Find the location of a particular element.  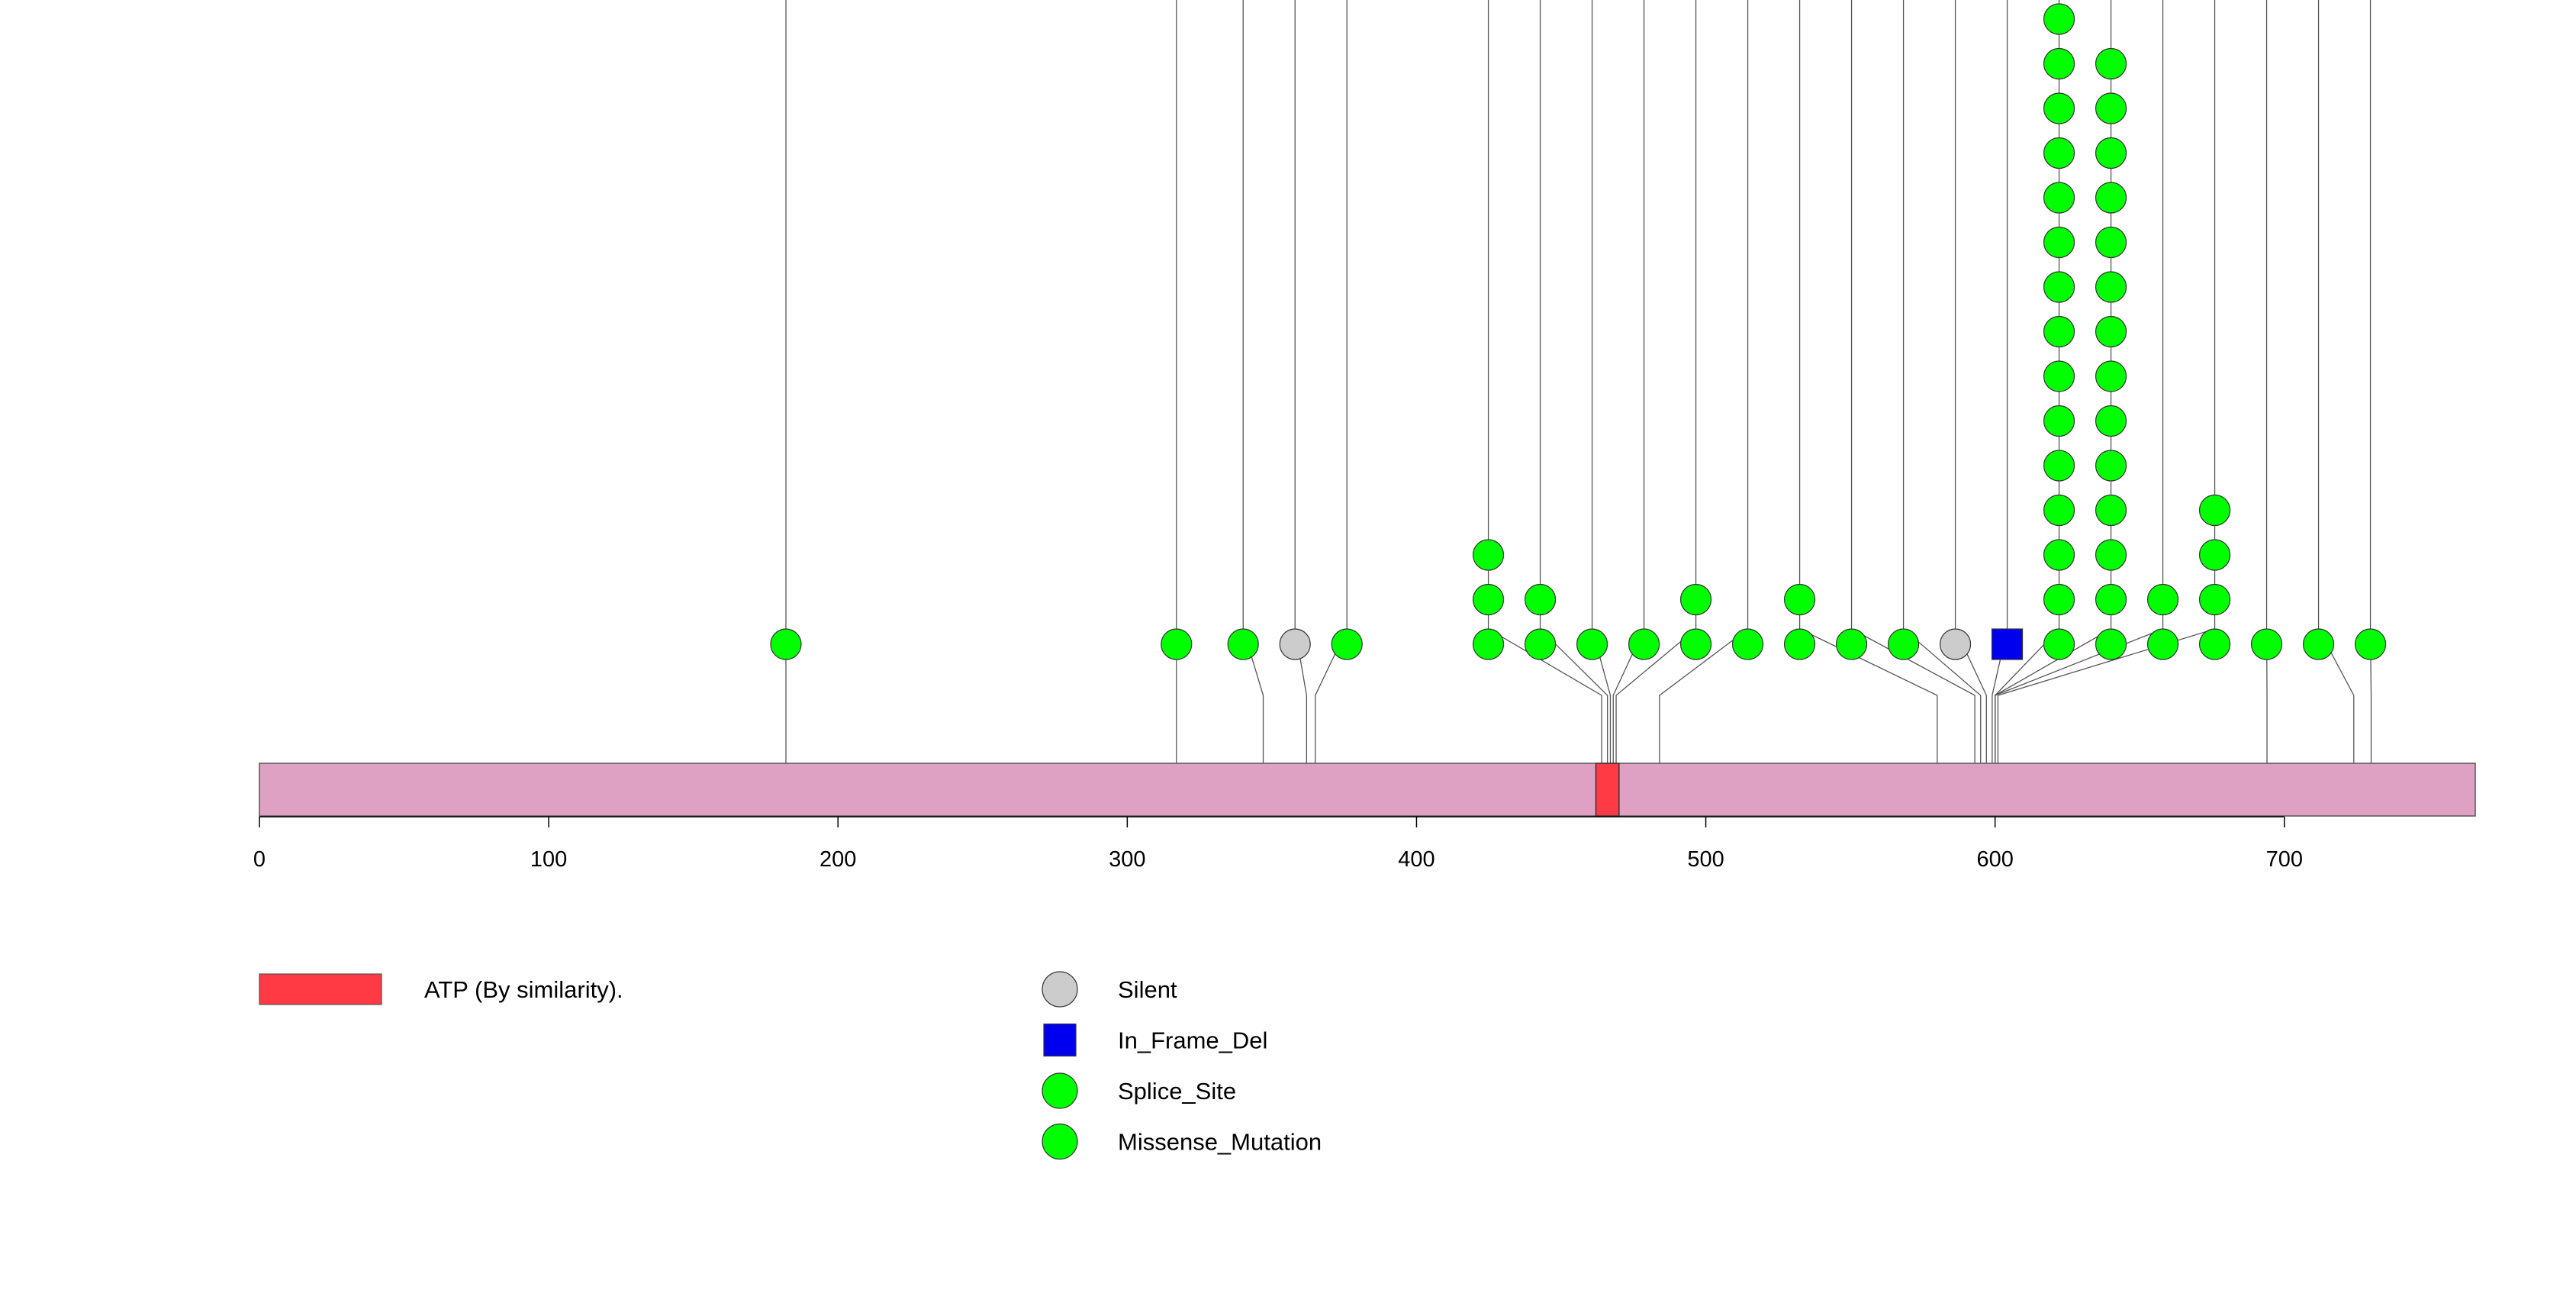

x-tick-label-400: 400 is located at coordinates (1416, 860).